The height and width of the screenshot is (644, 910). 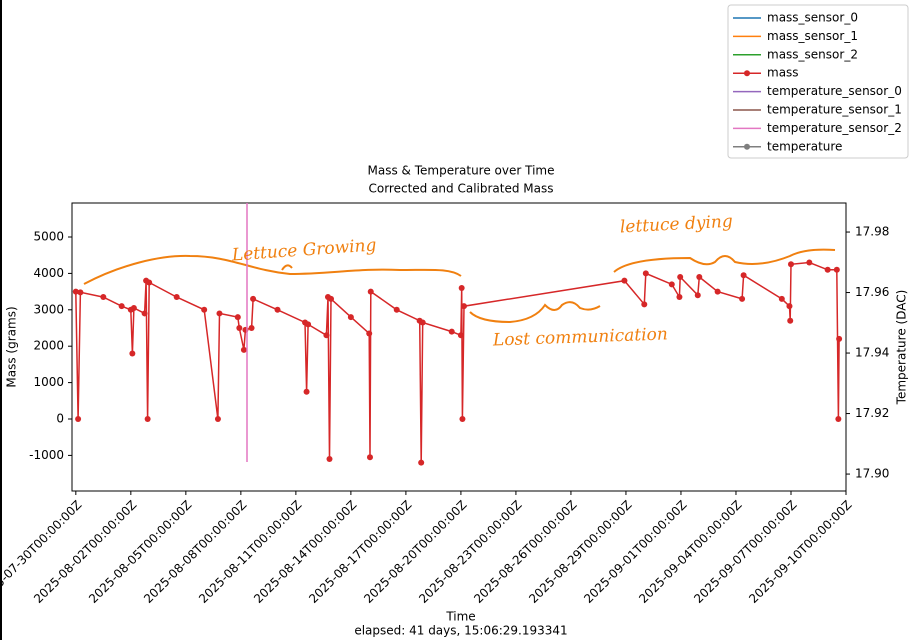 I want to click on legend-label: temperature_sensor_0, so click(x=834, y=91).